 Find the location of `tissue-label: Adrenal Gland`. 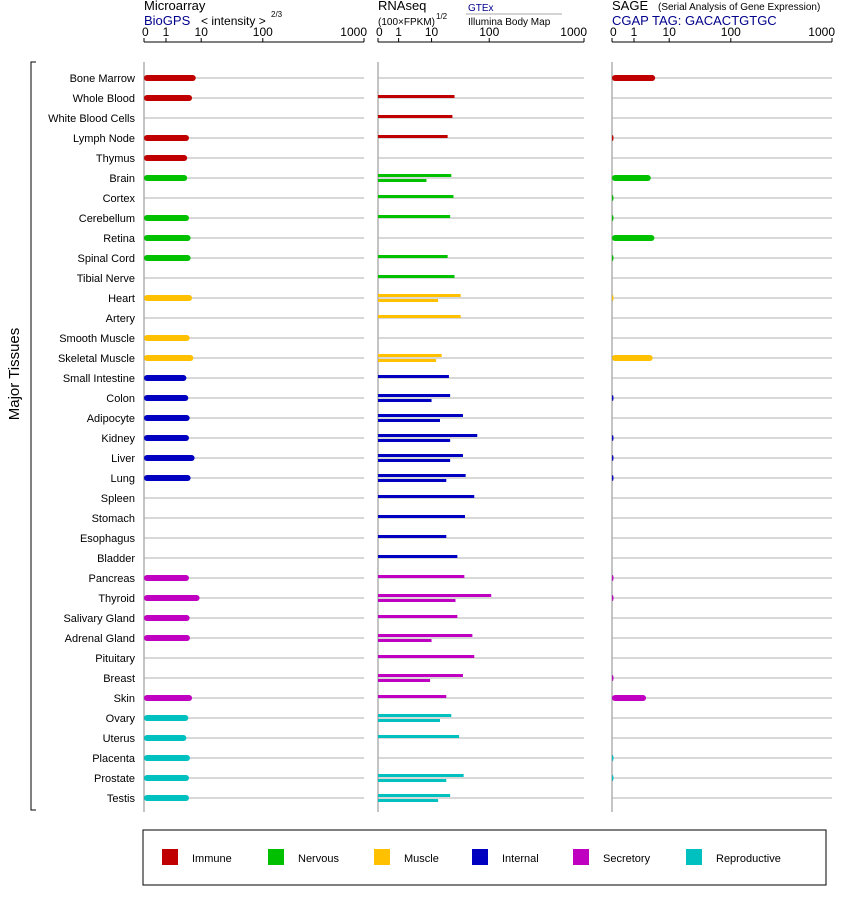

tissue-label: Adrenal Gland is located at coordinates (100, 639).